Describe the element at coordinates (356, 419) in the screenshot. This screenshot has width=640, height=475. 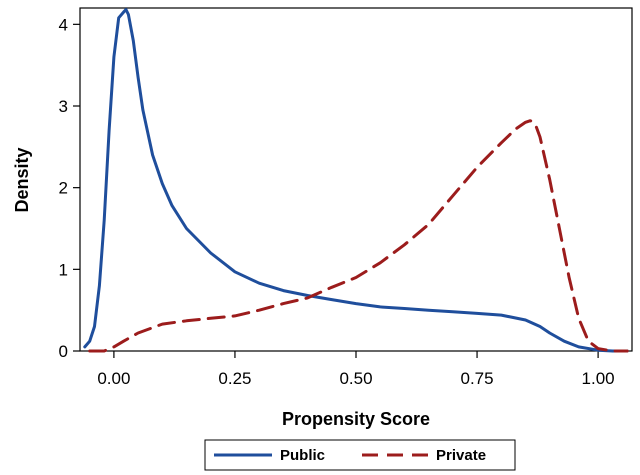
I see `x-axis-title: Propensity Score` at that location.